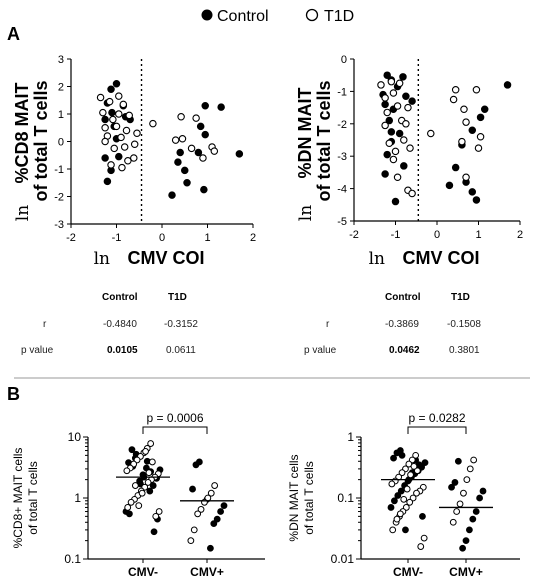  I want to click on x-tick-label: 1, so click(207, 238).